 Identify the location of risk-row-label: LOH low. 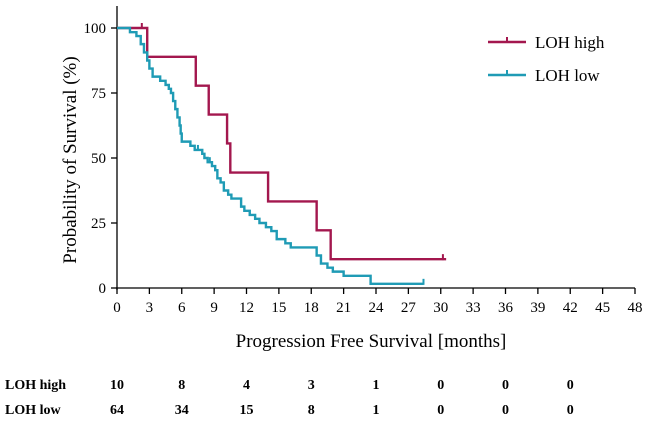
(33, 410).